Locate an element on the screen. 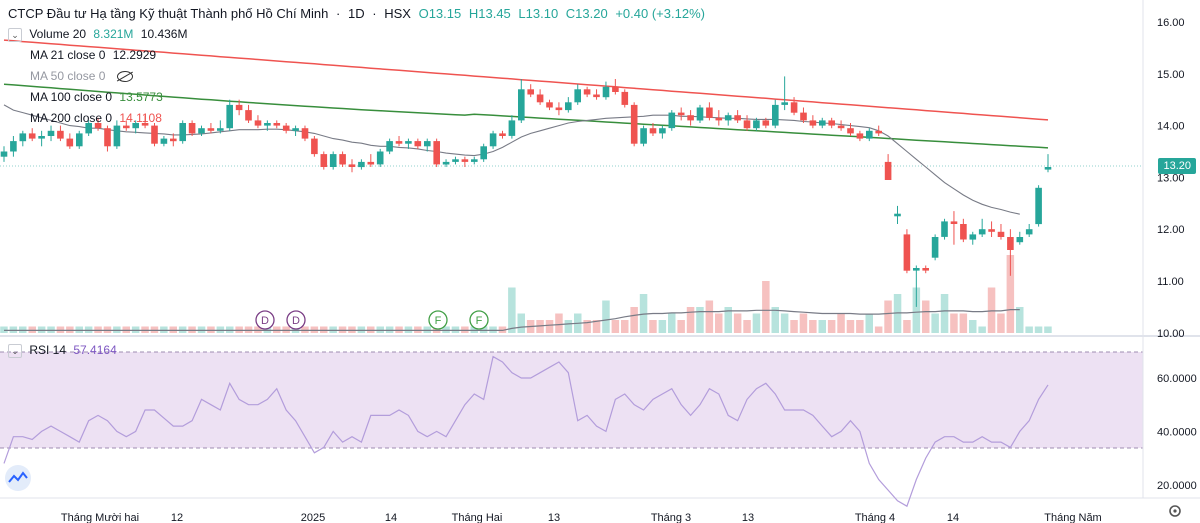  chevron-down-icon: ⌄ is located at coordinates (15, 34).